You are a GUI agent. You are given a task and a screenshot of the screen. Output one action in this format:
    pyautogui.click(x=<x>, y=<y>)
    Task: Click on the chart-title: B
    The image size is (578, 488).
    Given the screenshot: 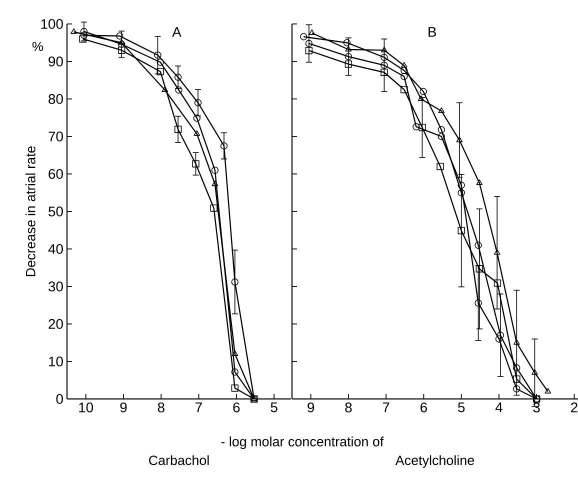 What is the action you would take?
    pyautogui.click(x=432, y=32)
    